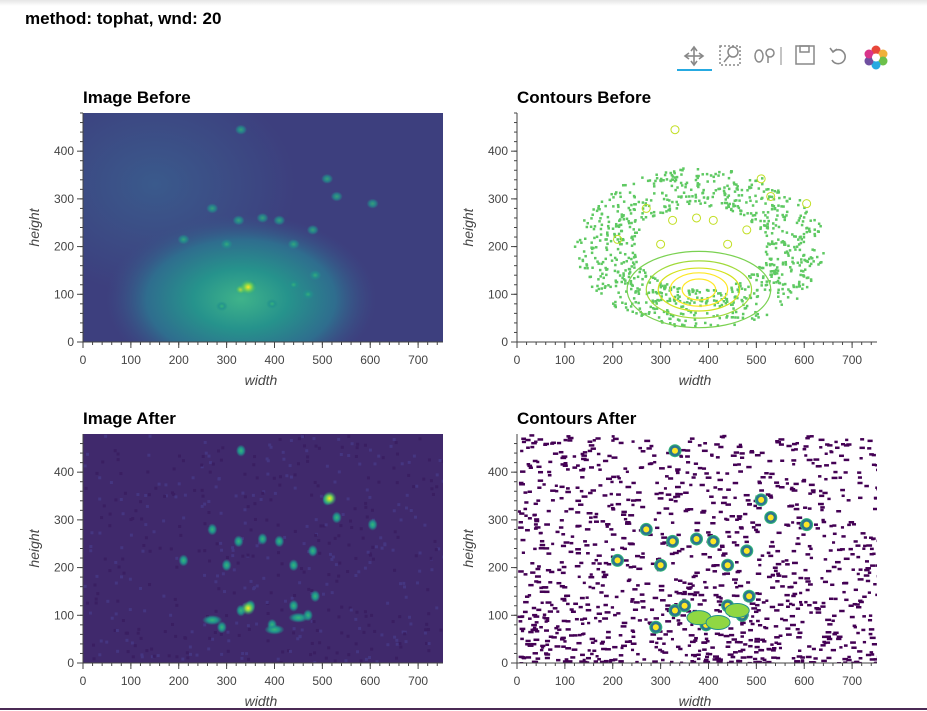 The width and height of the screenshot is (927, 711). I want to click on save-tool, so click(805, 55).